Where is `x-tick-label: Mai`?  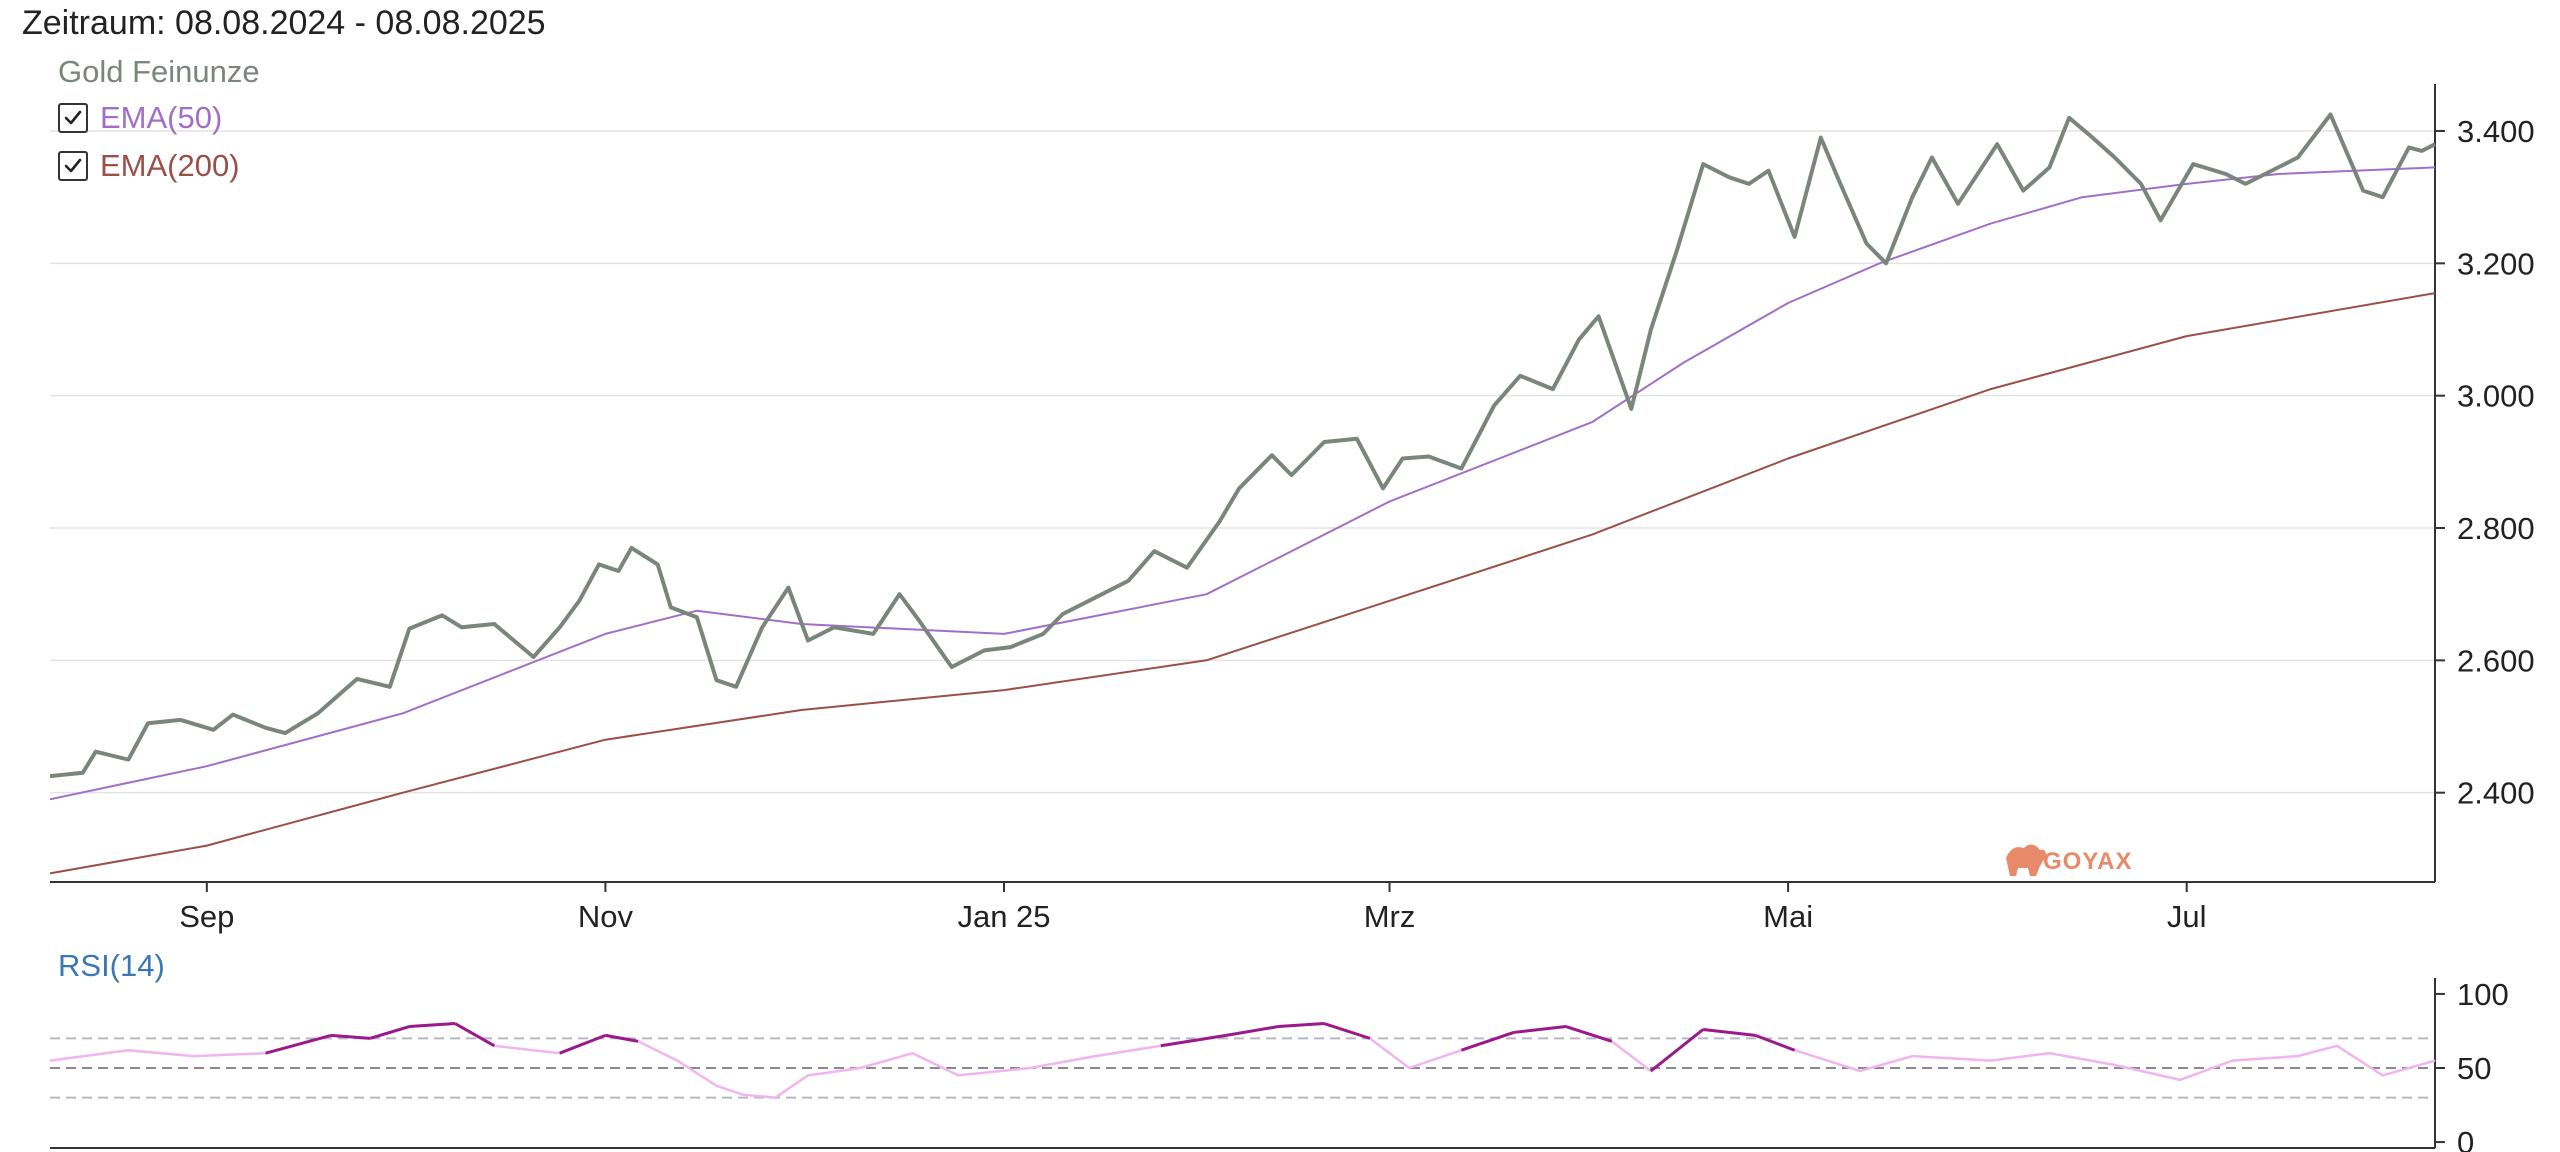 x-tick-label: Mai is located at coordinates (1788, 916).